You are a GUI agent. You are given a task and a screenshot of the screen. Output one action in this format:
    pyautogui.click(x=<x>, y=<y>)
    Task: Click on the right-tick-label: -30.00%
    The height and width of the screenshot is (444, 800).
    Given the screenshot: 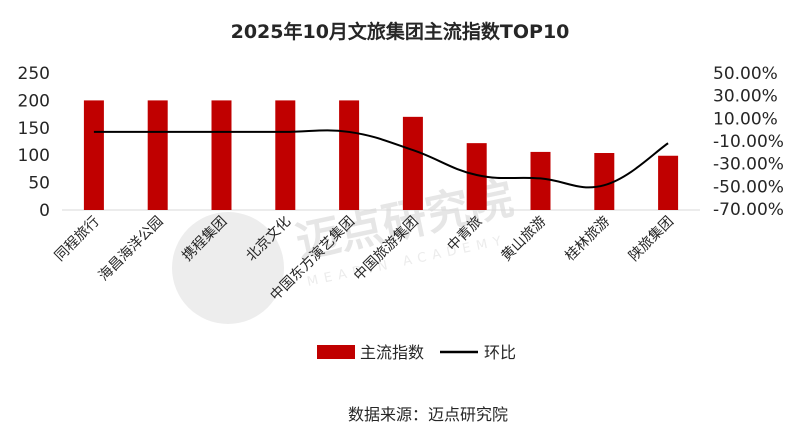 What is the action you would take?
    pyautogui.click(x=748, y=165)
    